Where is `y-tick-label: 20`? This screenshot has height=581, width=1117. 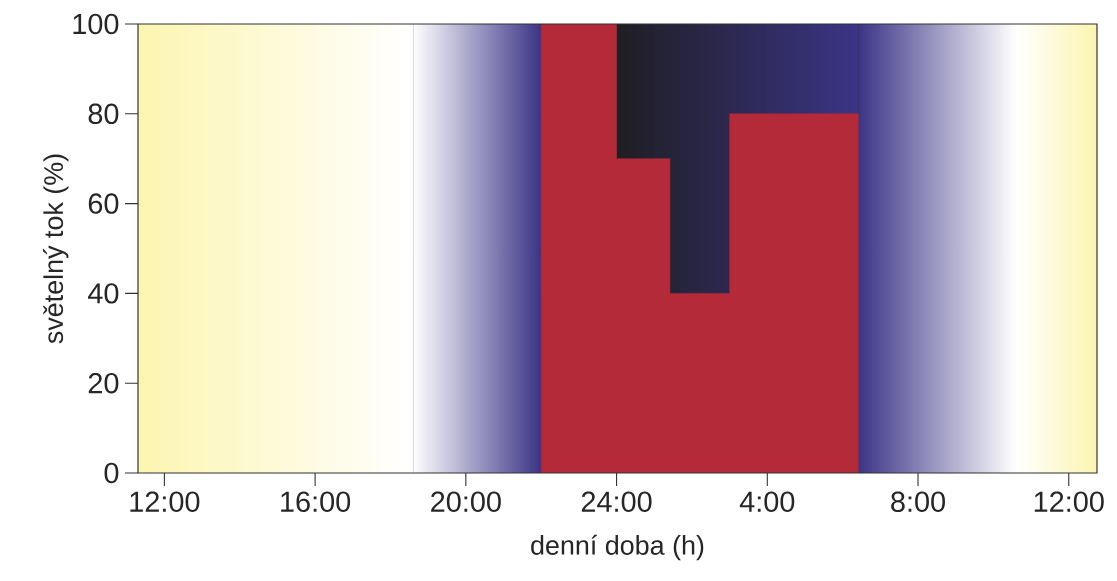 y-tick-label: 20 is located at coordinates (103, 383).